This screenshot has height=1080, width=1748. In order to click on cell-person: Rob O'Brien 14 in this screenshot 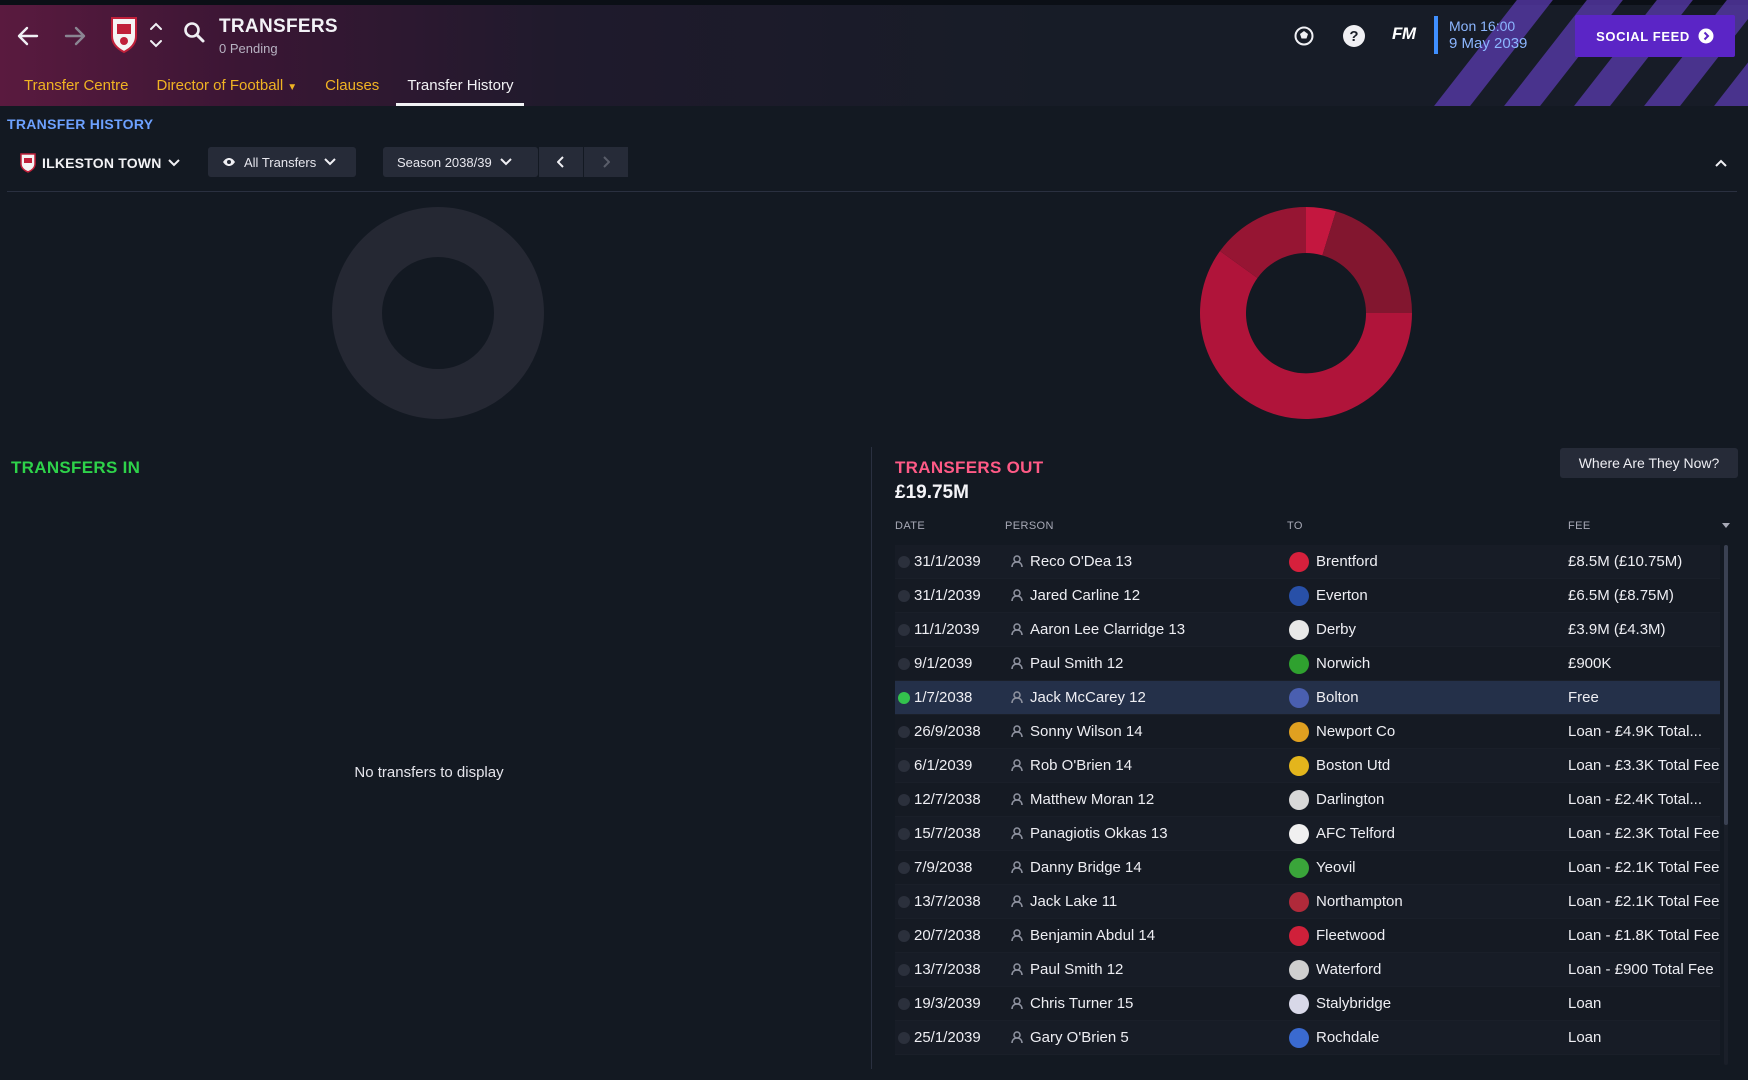, I will do `click(1081, 765)`.